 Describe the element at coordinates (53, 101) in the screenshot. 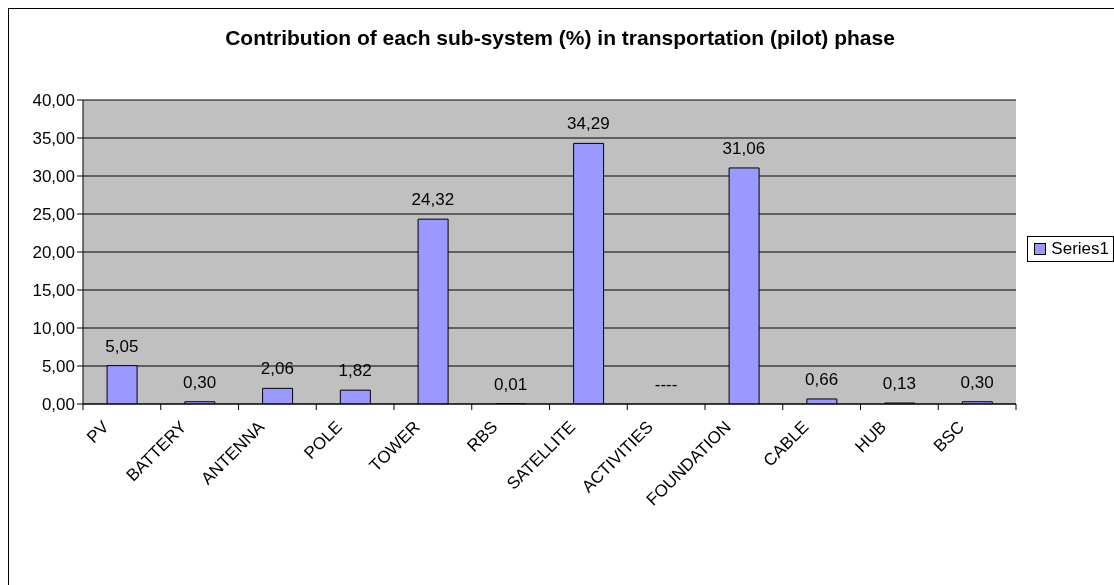

I see `y-tick-label: 40,00` at that location.